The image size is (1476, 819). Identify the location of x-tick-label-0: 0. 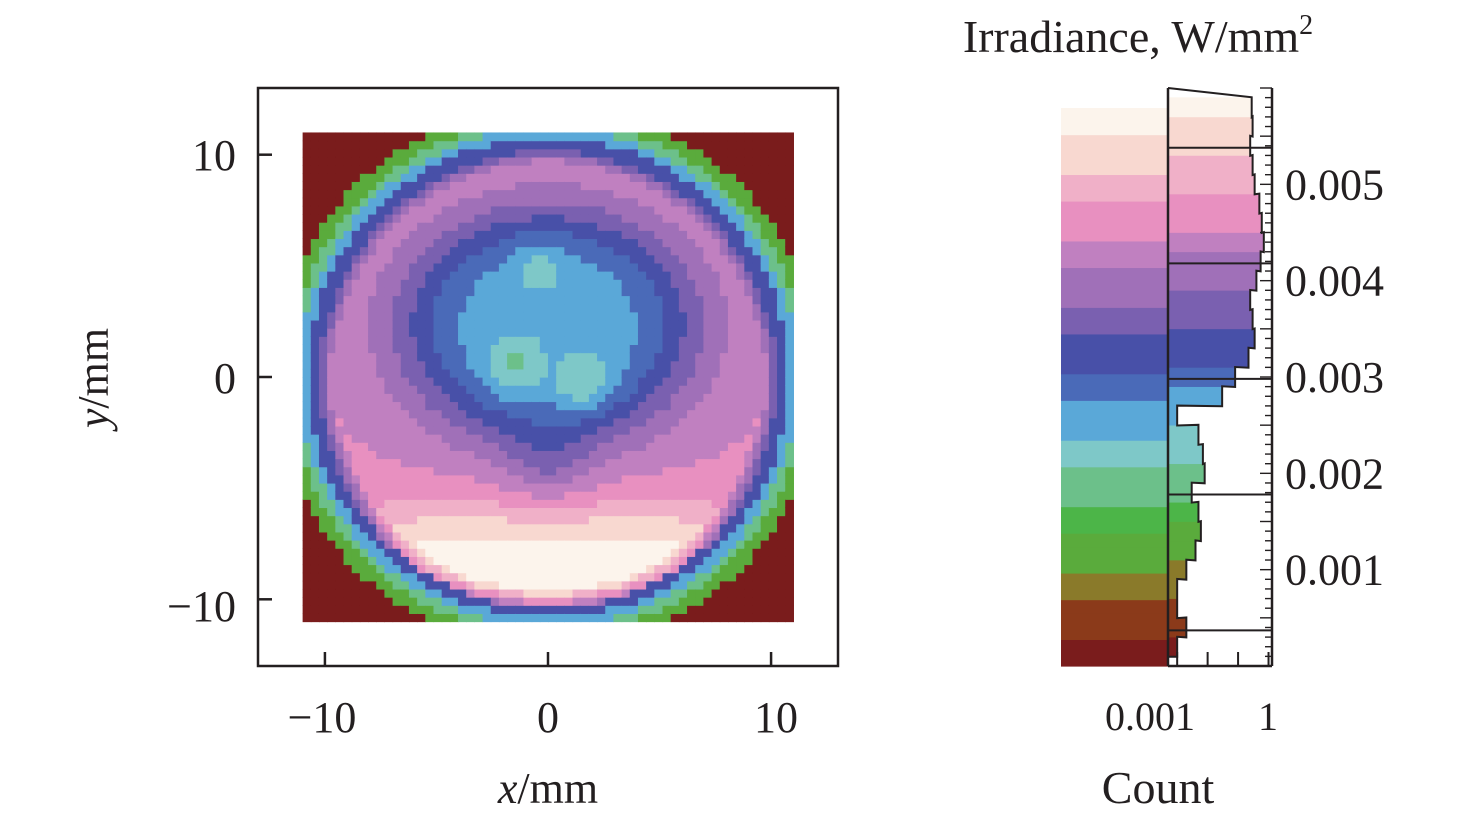
(548, 717).